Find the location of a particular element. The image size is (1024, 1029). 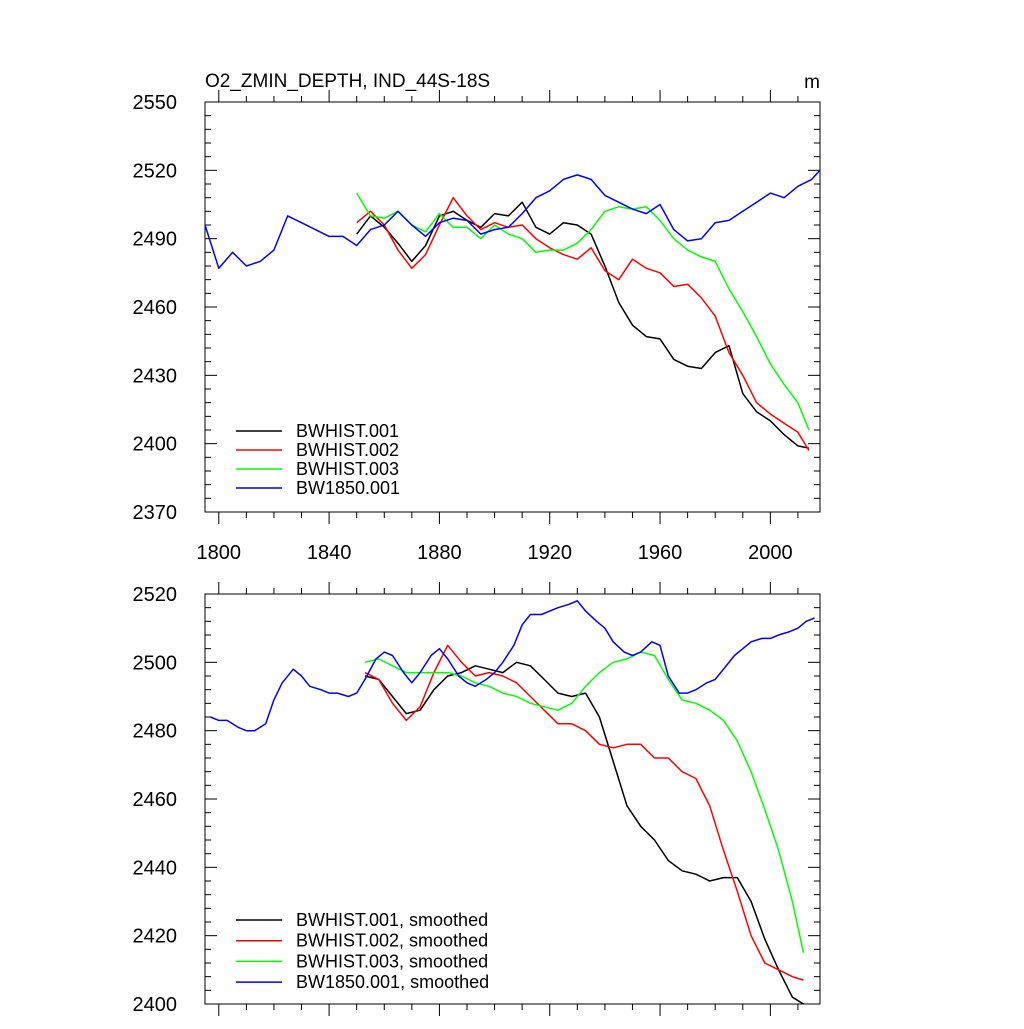

series-line-bwhist-003-smoothed is located at coordinates (584, 802).